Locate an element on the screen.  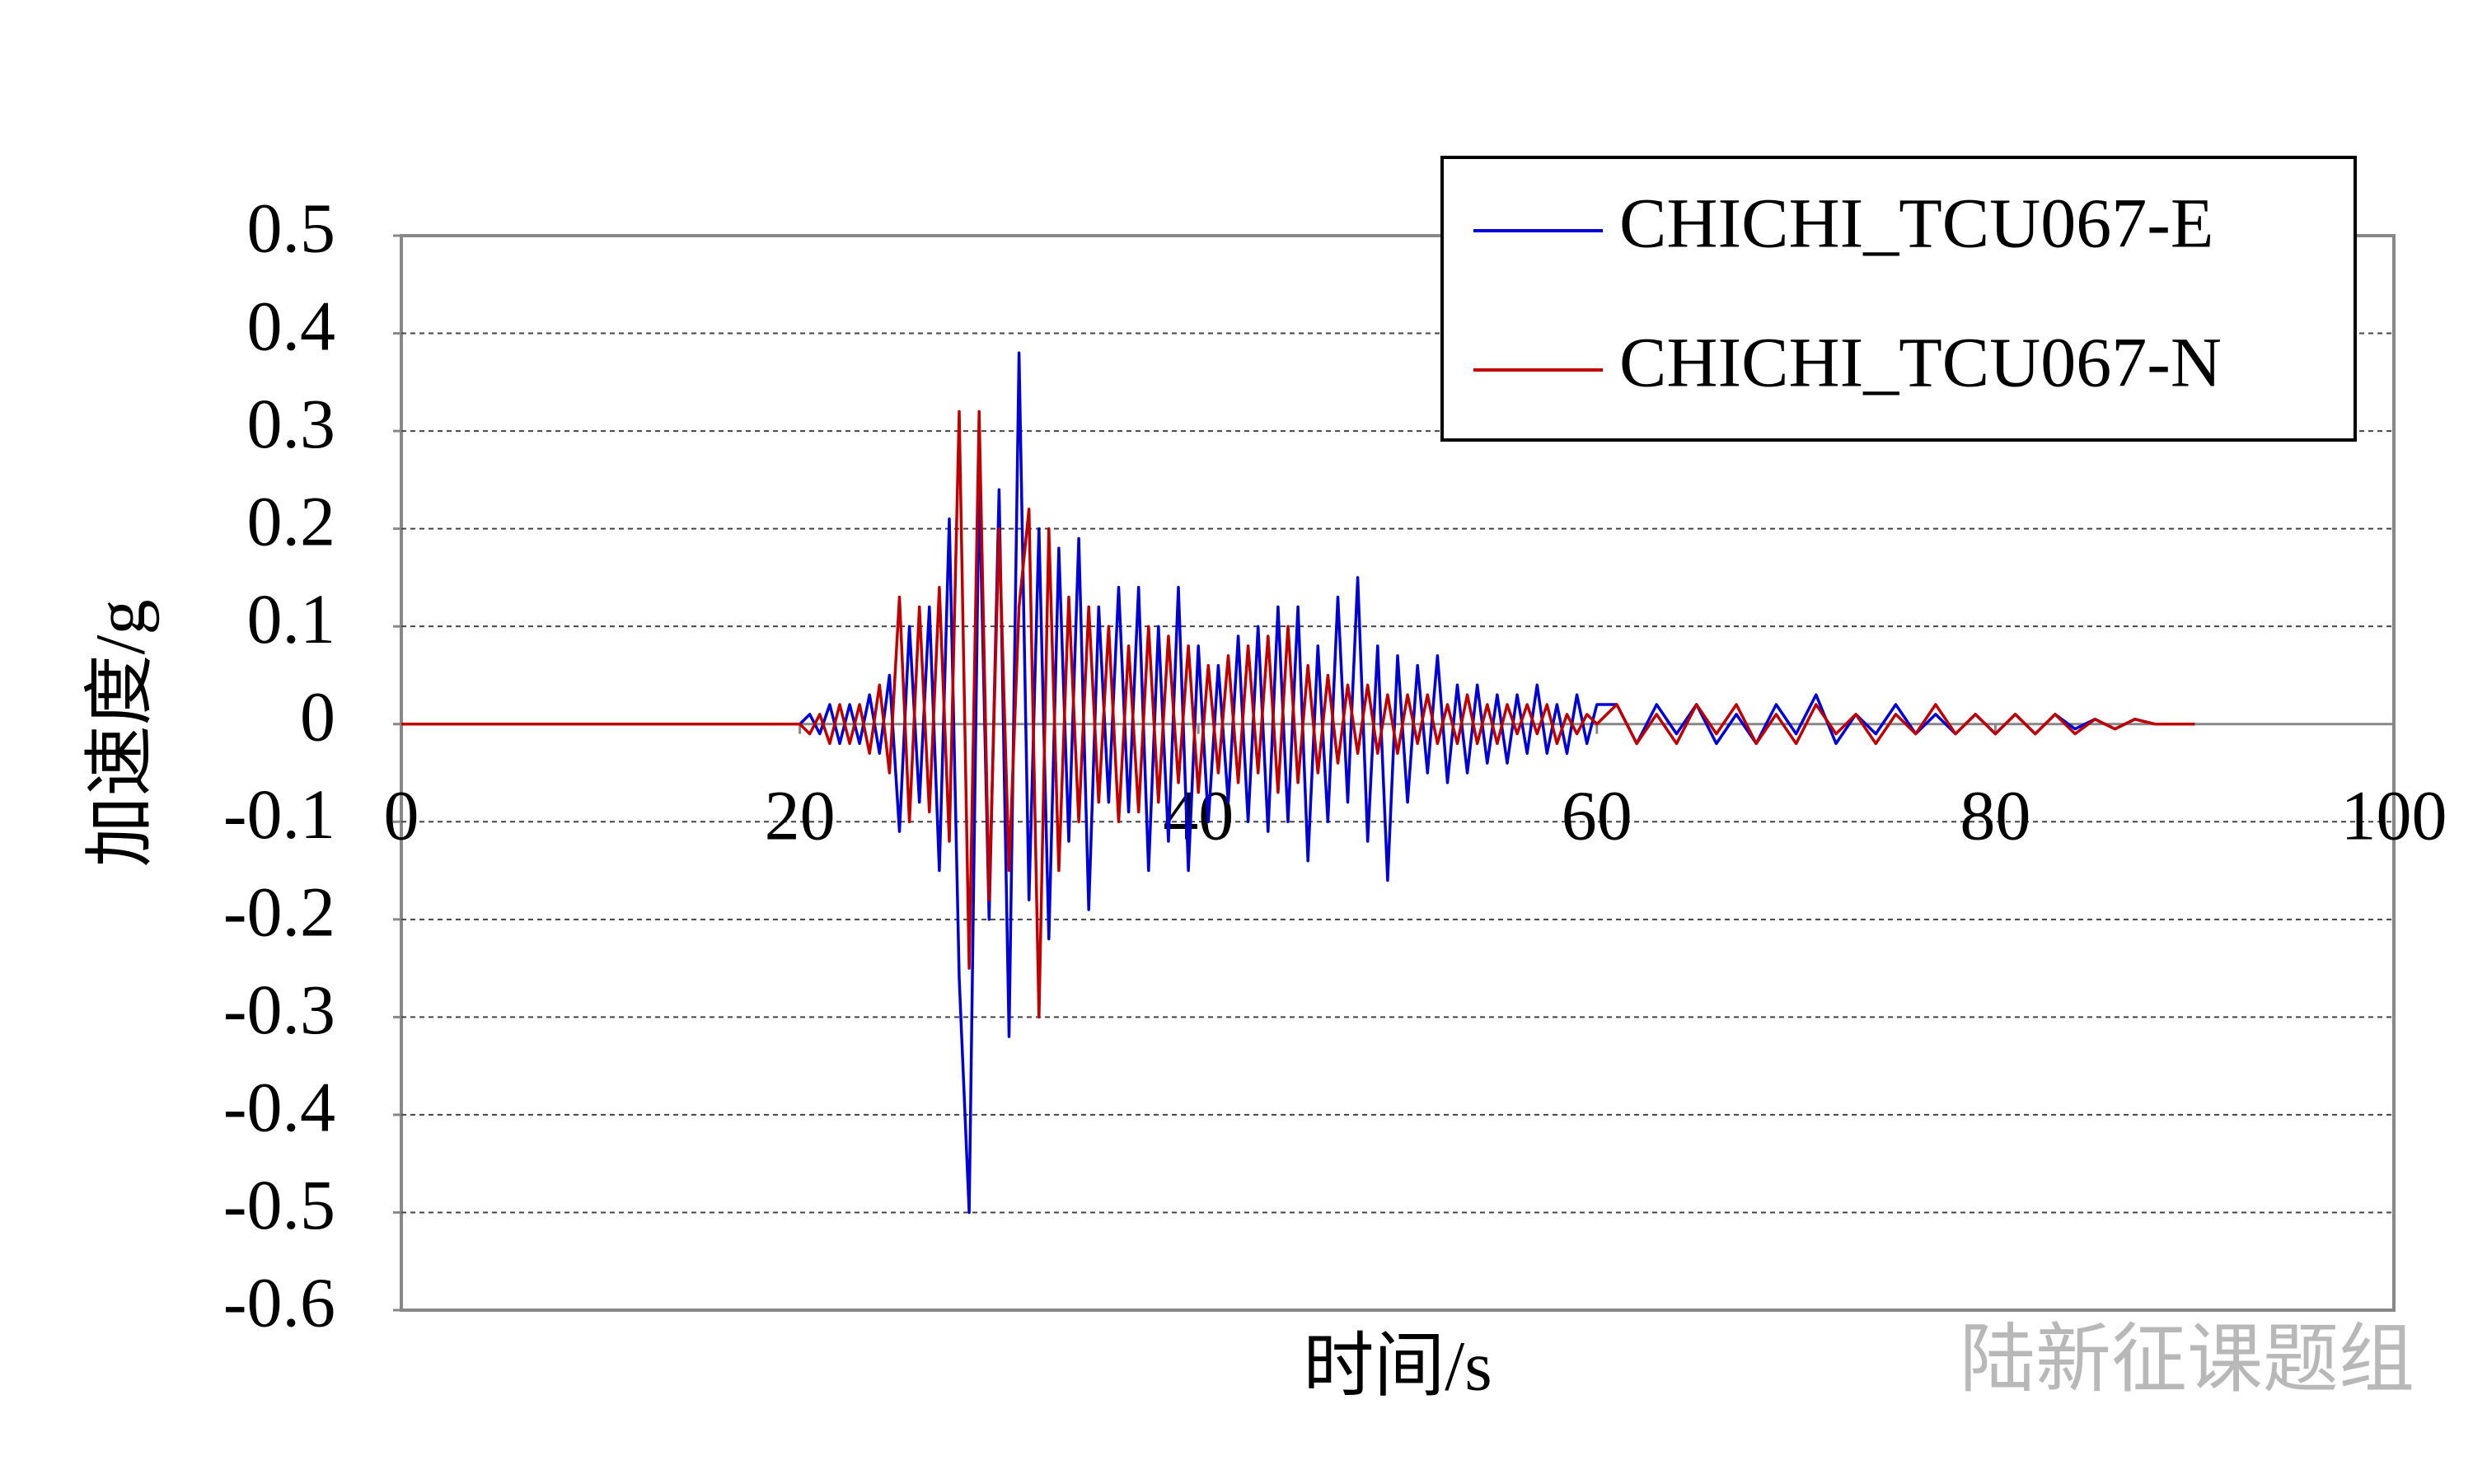
y-tick-label: -0.4 is located at coordinates (279, 1108).